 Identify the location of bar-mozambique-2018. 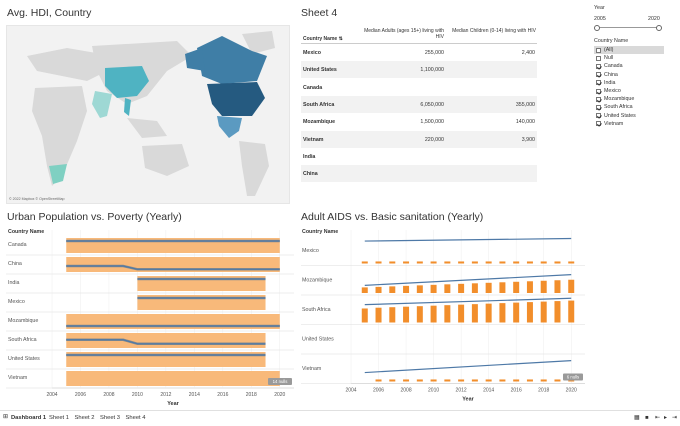
(543, 286).